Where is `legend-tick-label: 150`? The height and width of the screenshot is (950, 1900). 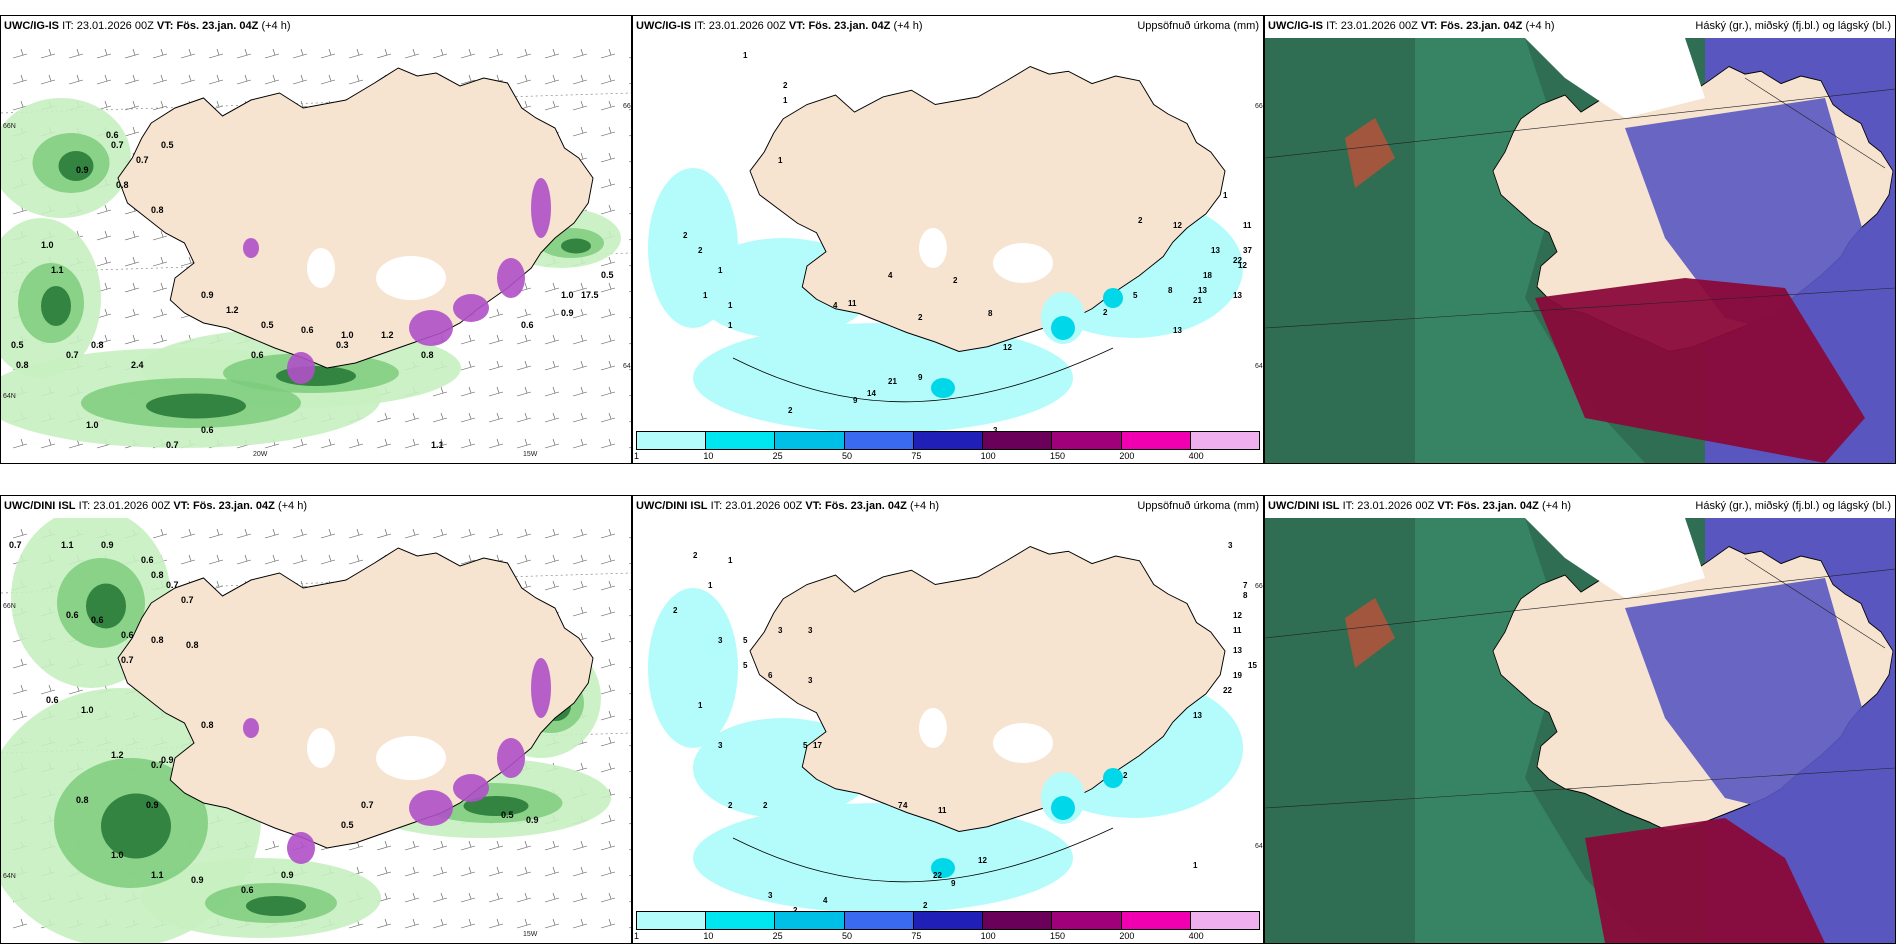
legend-tick-label: 150 is located at coordinates (1058, 456).